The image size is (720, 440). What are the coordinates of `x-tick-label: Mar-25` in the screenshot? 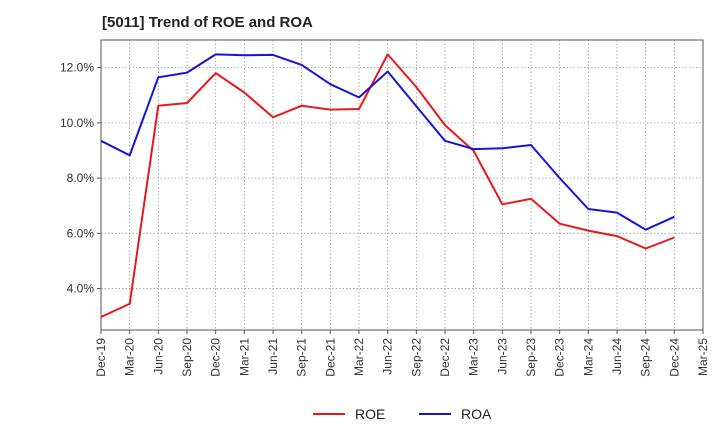 It's located at (703, 357).